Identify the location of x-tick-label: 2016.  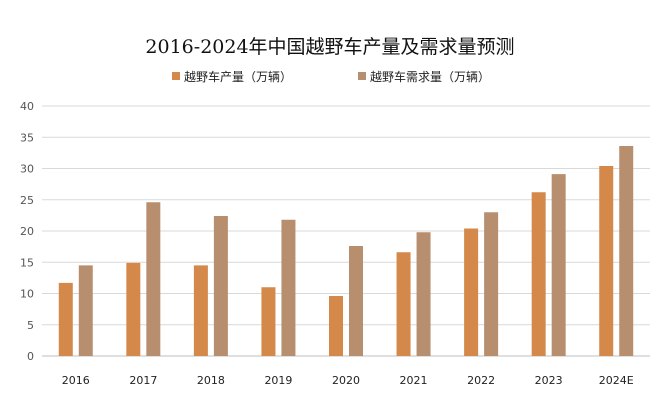
(76, 380).